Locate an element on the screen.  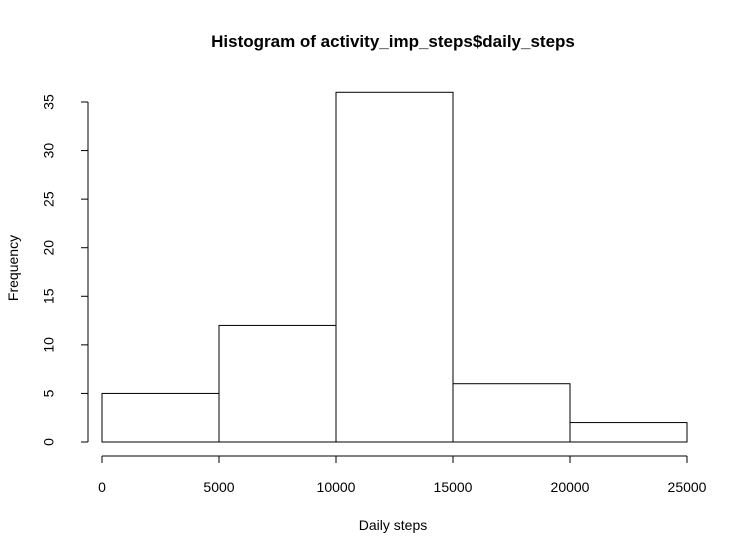
x-axis-label: Daily steps is located at coordinates (393, 525).